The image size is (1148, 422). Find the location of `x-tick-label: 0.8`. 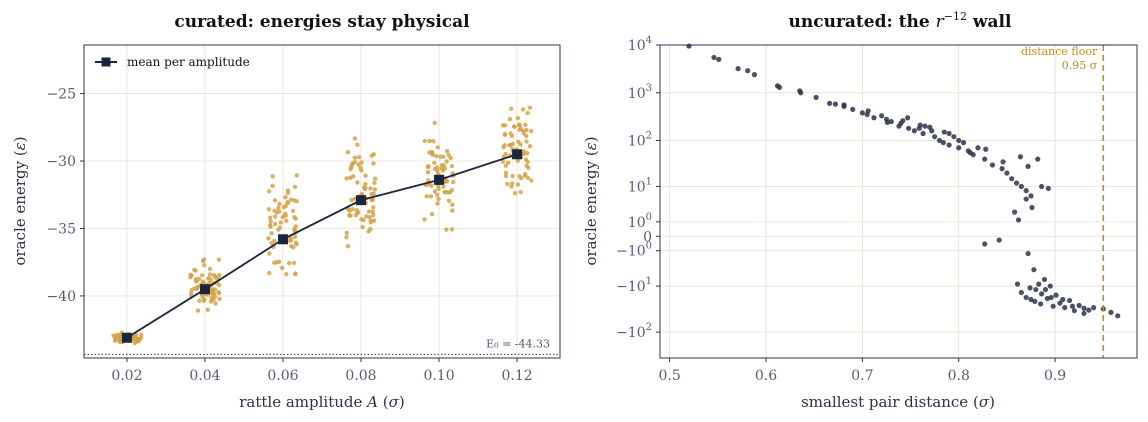

x-tick-label: 0.8 is located at coordinates (959, 376).